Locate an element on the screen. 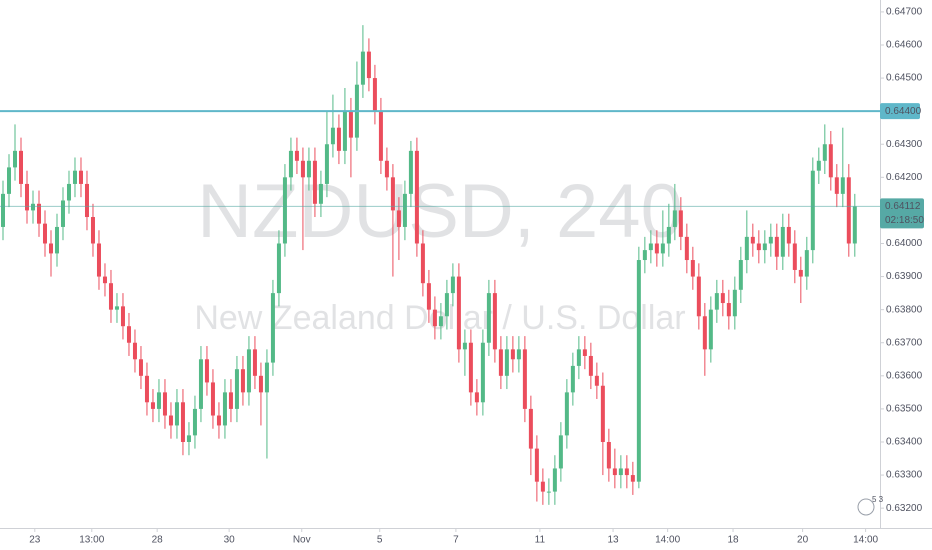 This screenshot has height=550, width=932. y-tick-label: 0.63200 is located at coordinates (904, 508).